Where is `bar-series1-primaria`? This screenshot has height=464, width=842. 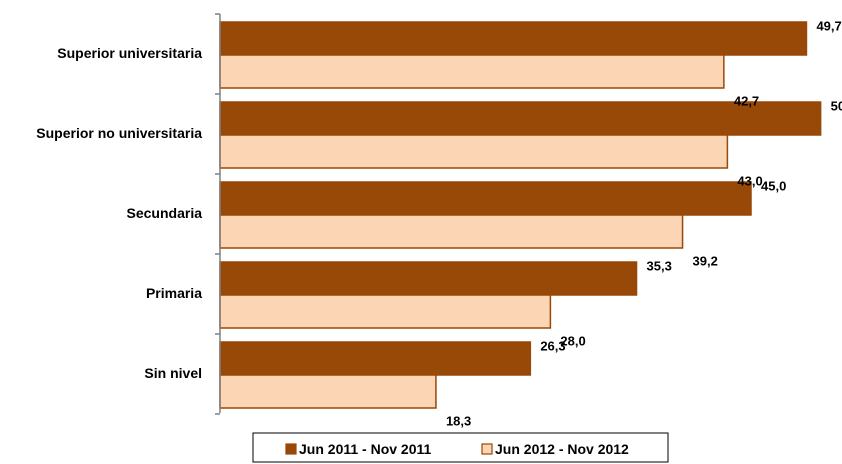 bar-series1-primaria is located at coordinates (428, 278).